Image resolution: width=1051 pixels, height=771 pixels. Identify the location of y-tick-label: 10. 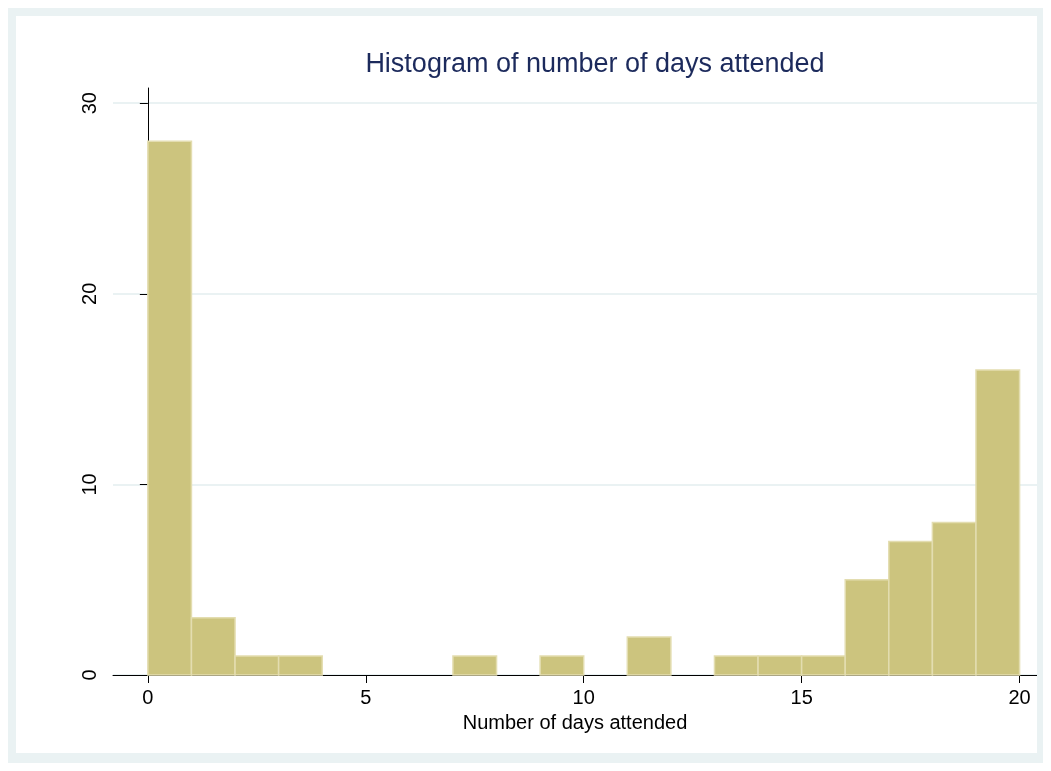
(89, 484).